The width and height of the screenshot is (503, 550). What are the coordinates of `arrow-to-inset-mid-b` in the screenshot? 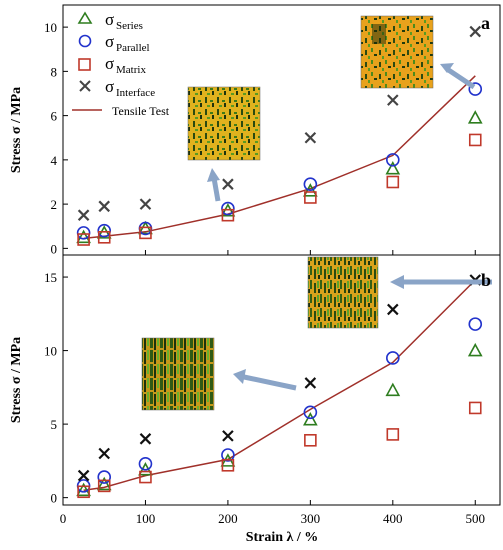 It's located at (265, 380).